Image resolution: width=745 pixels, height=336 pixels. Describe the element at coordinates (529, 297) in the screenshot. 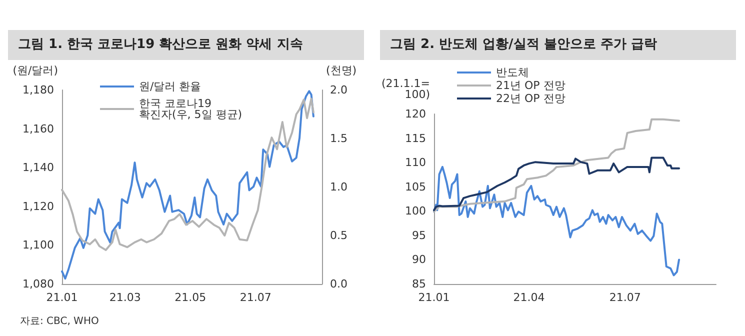

I see `x-tick-label: 21.04` at that location.